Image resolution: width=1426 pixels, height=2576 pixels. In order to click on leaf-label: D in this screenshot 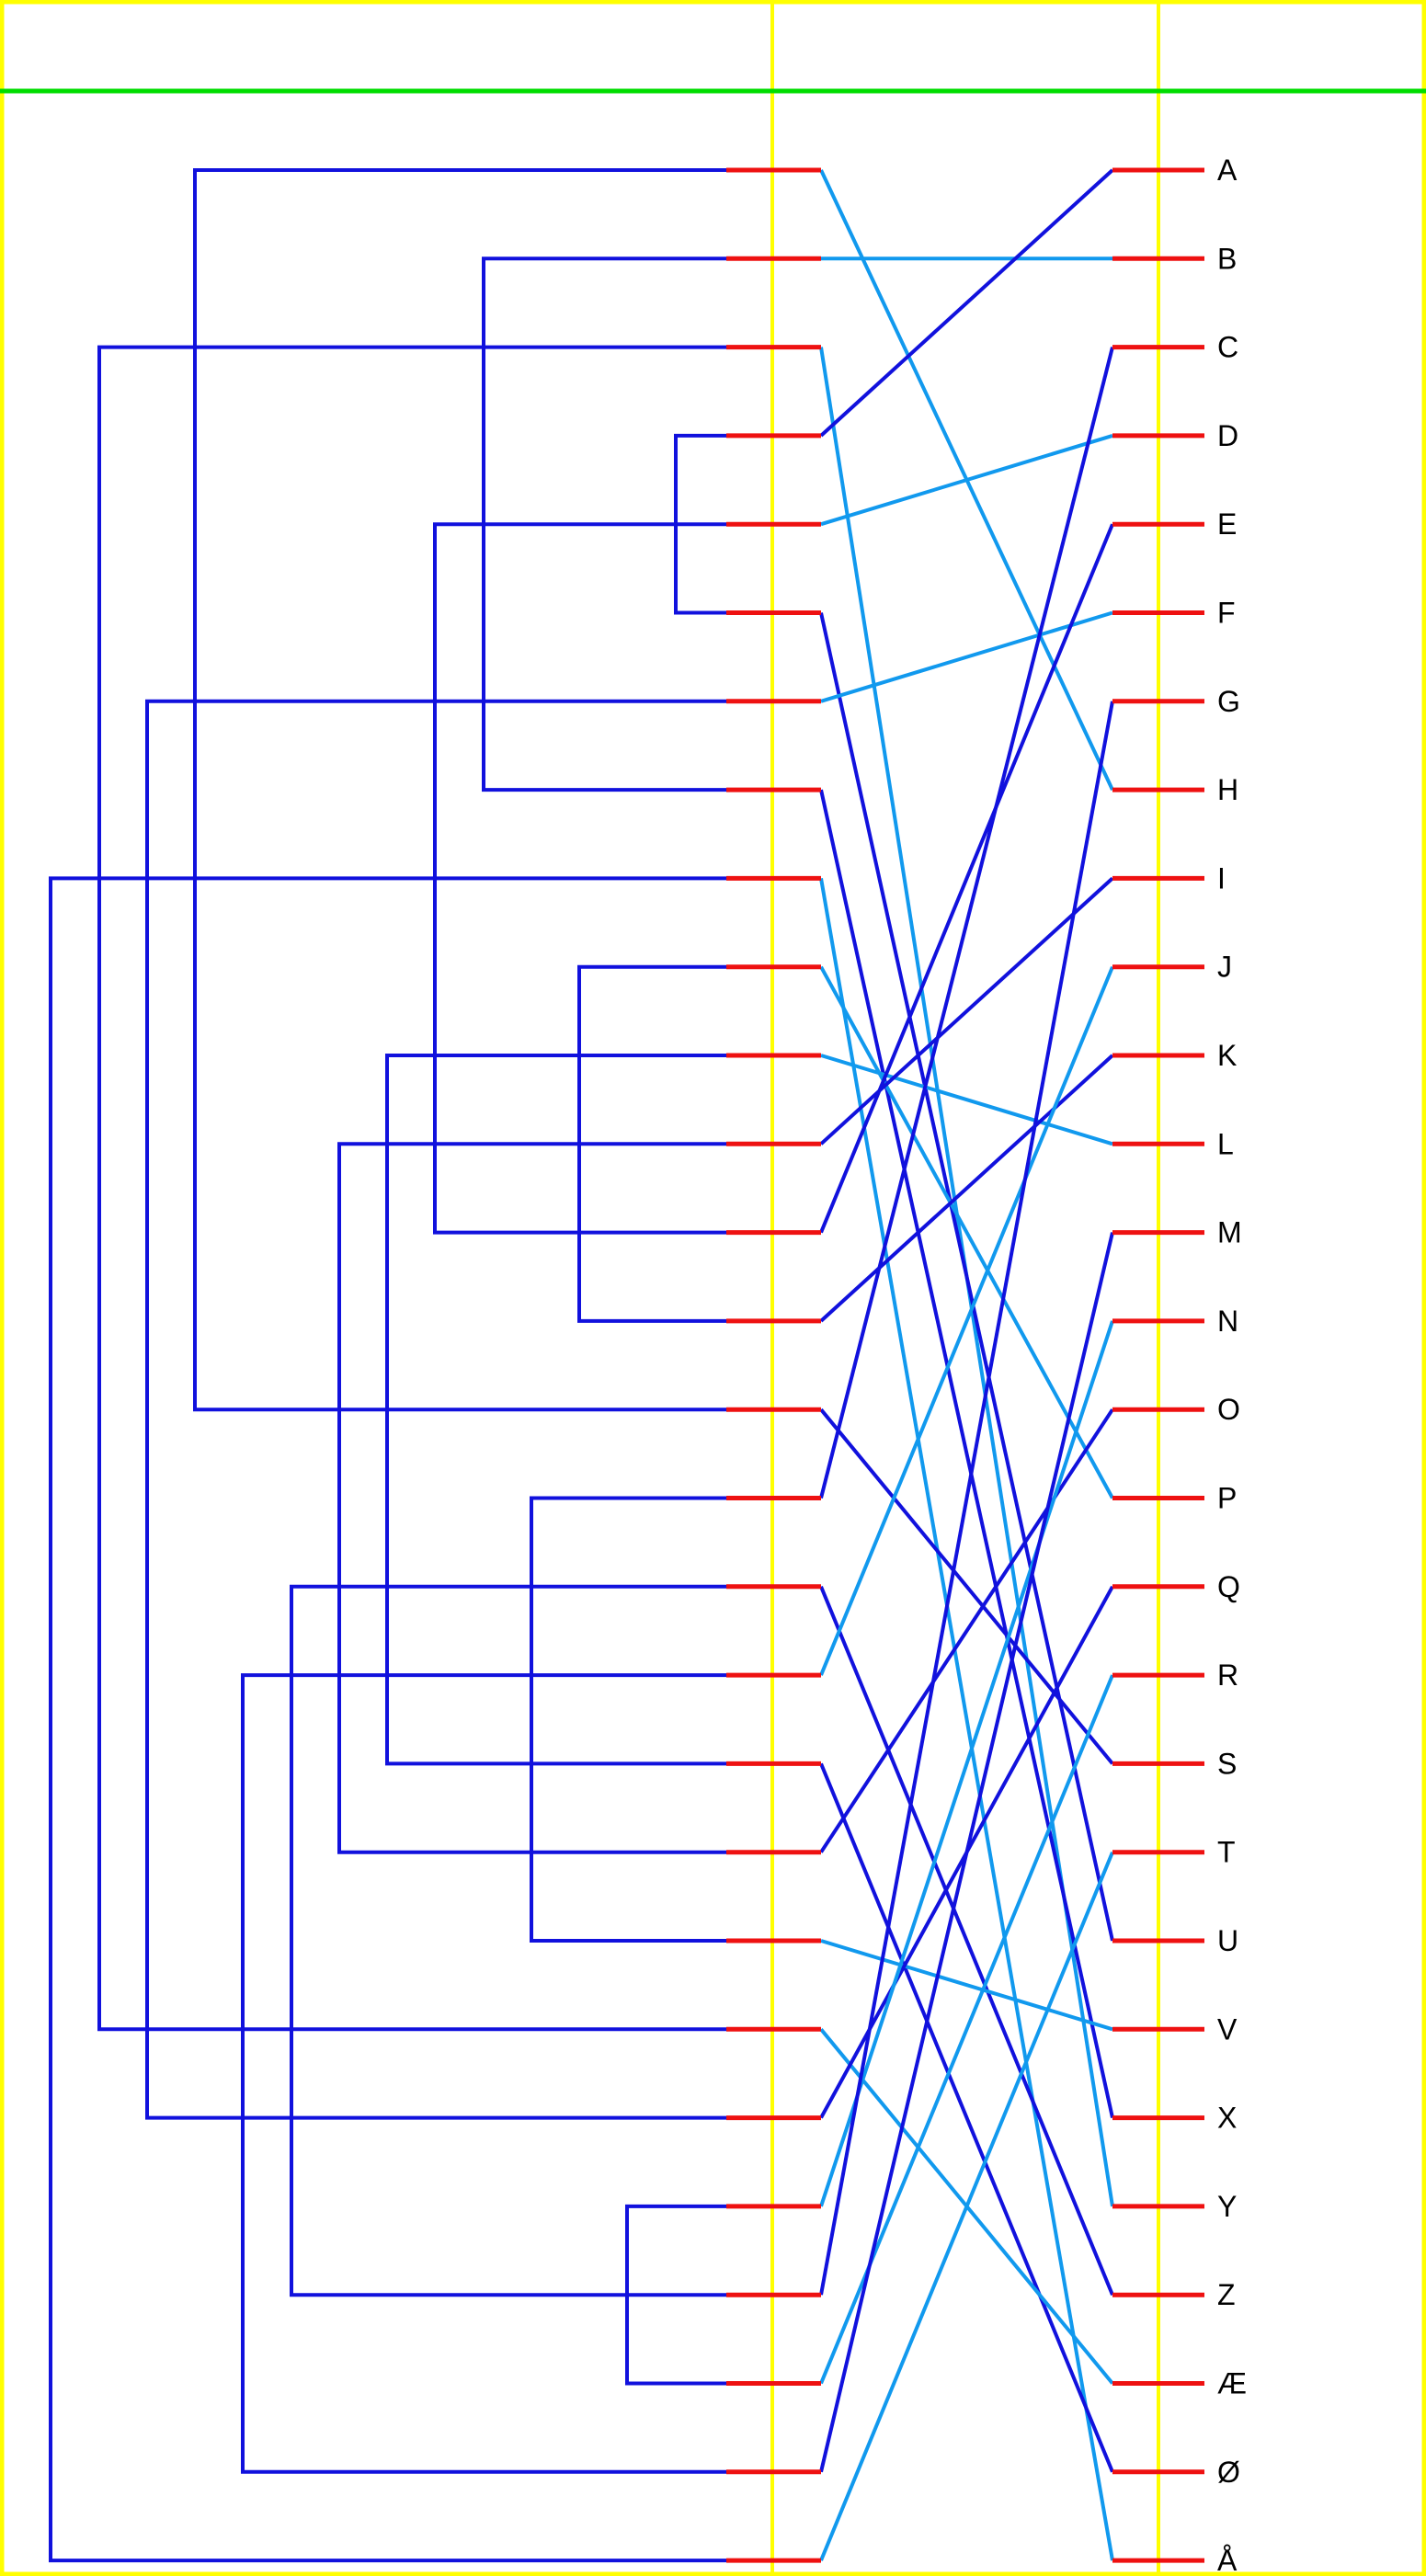, I will do `click(1228, 435)`.